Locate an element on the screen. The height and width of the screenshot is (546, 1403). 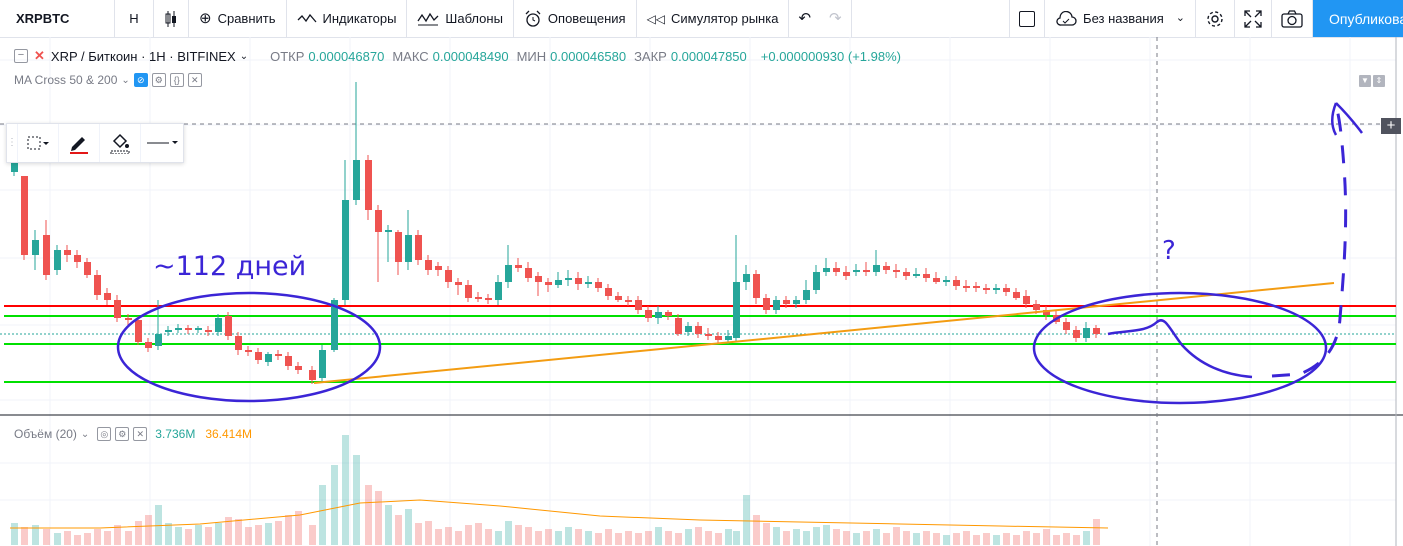
high-label: МАКС is located at coordinates (410, 56).